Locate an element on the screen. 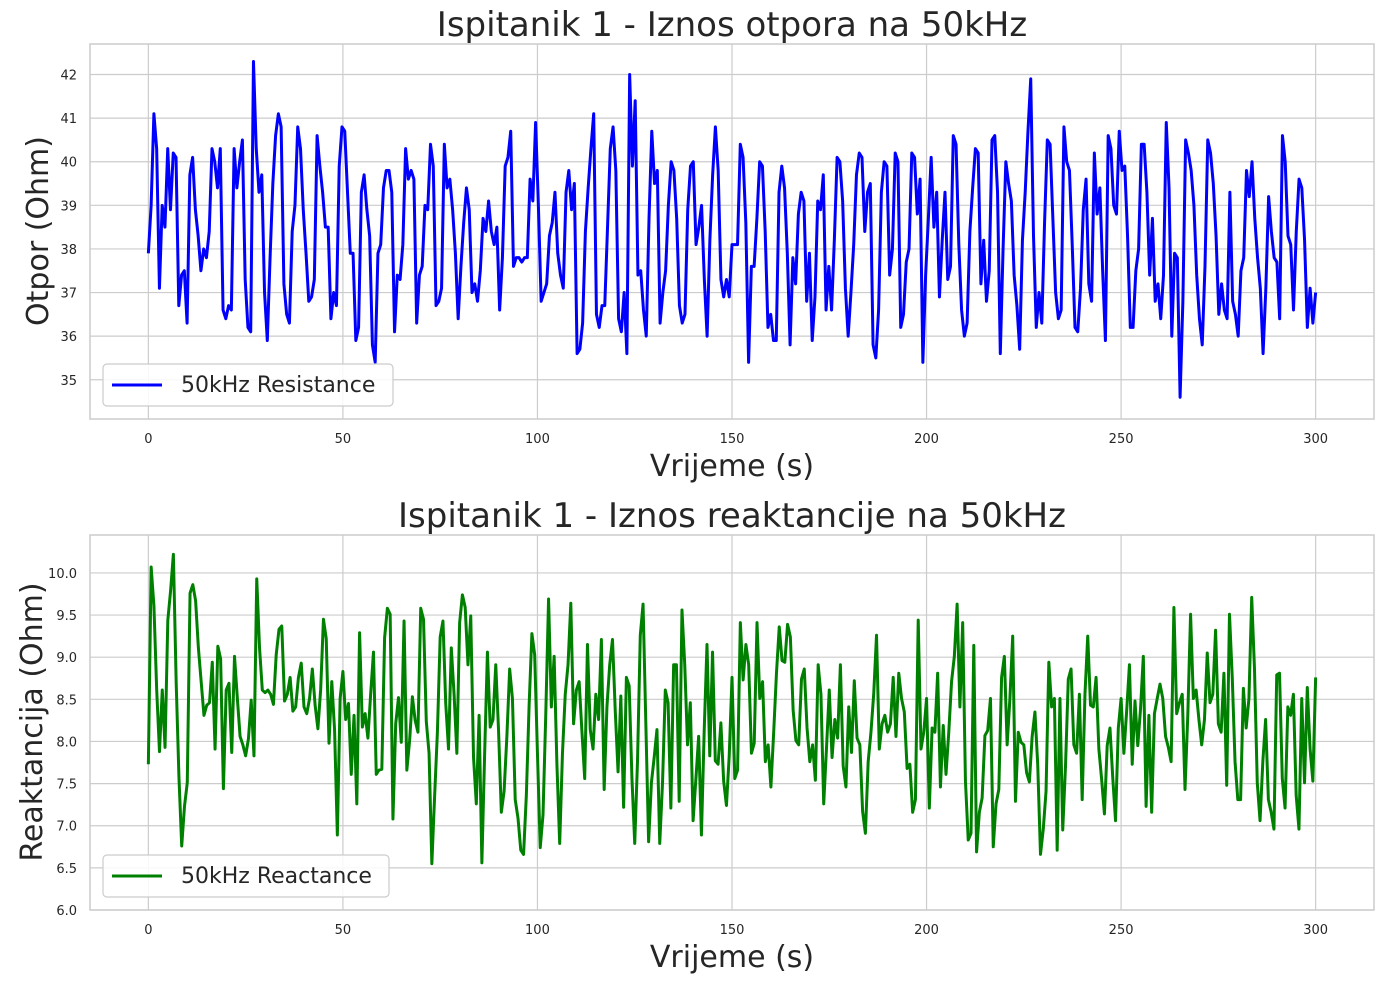 The width and height of the screenshot is (1384, 984). reactance-y-tick-label: 6.5 is located at coordinates (66, 869).